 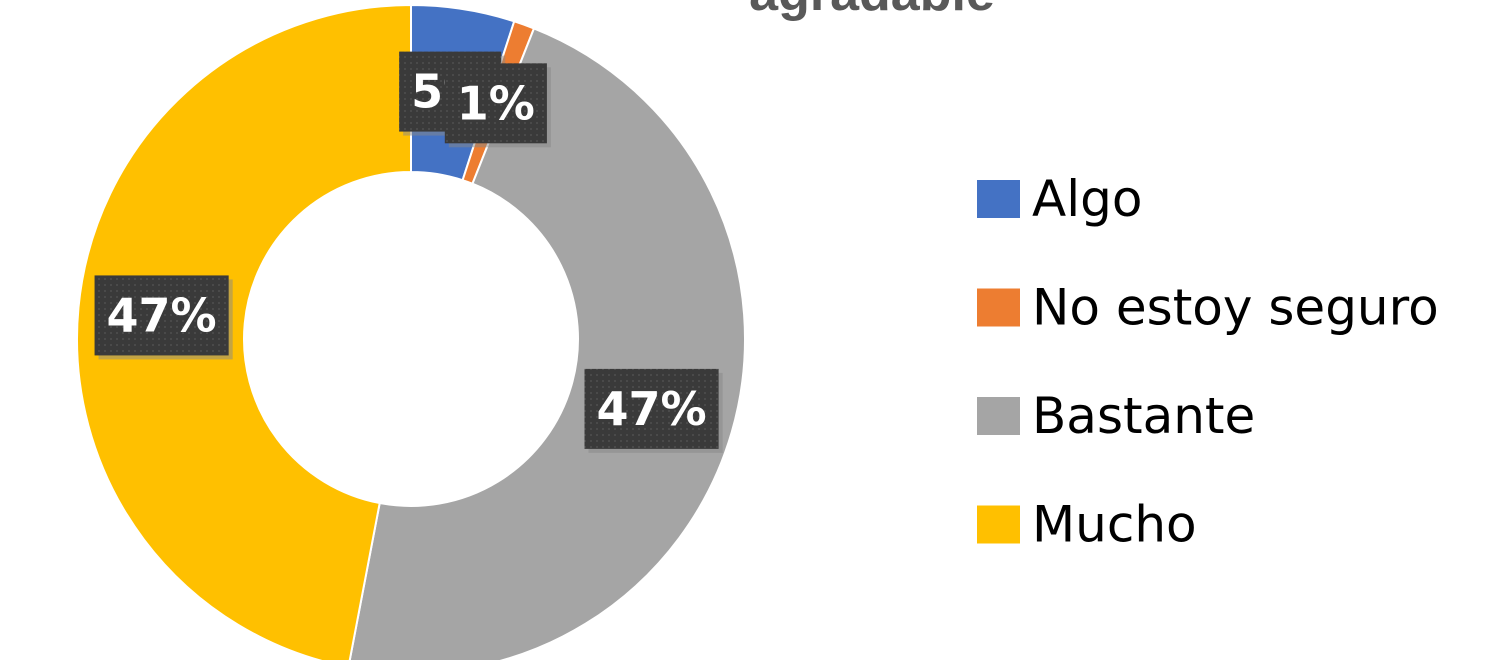 I want to click on legend-label: Bastante, so click(x=1143, y=416).